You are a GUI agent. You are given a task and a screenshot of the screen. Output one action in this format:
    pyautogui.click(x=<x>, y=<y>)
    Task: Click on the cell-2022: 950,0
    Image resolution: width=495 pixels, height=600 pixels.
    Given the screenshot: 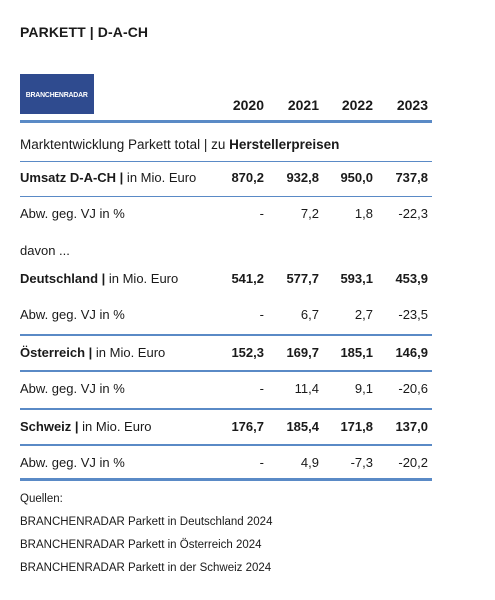 What is the action you would take?
    pyautogui.click(x=356, y=177)
    